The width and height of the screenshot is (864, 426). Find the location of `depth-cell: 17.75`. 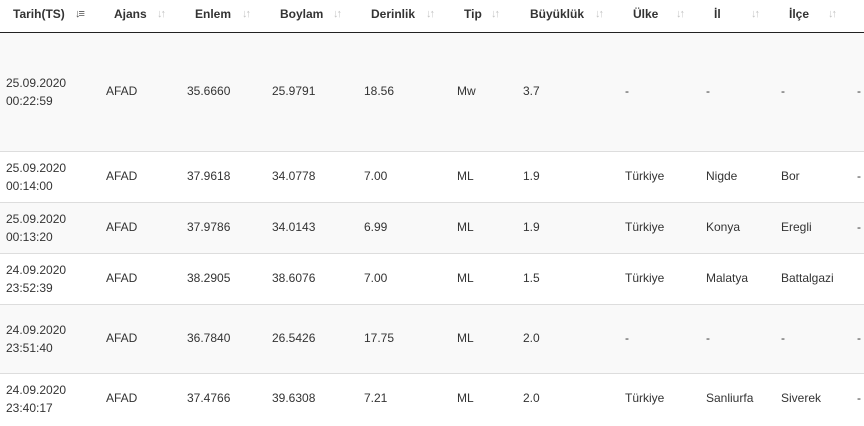

depth-cell: 17.75 is located at coordinates (379, 338).